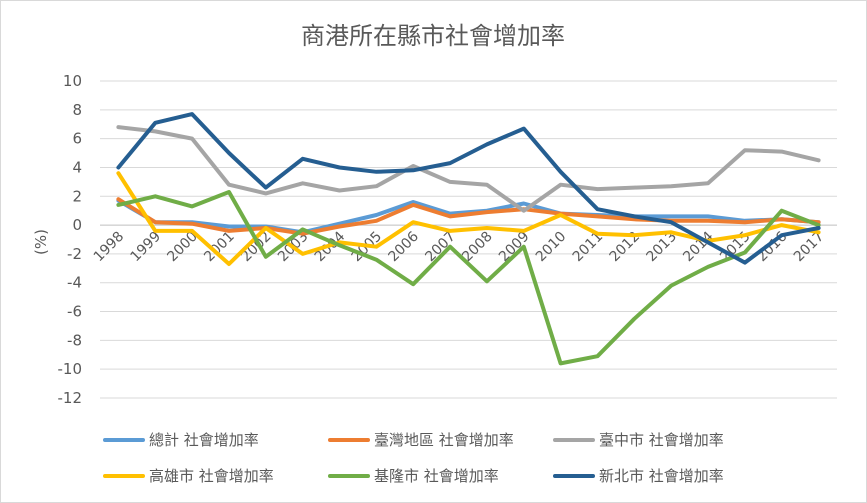 Image resolution: width=867 pixels, height=503 pixels. I want to click on y-tick-label: 8, so click(77, 110).